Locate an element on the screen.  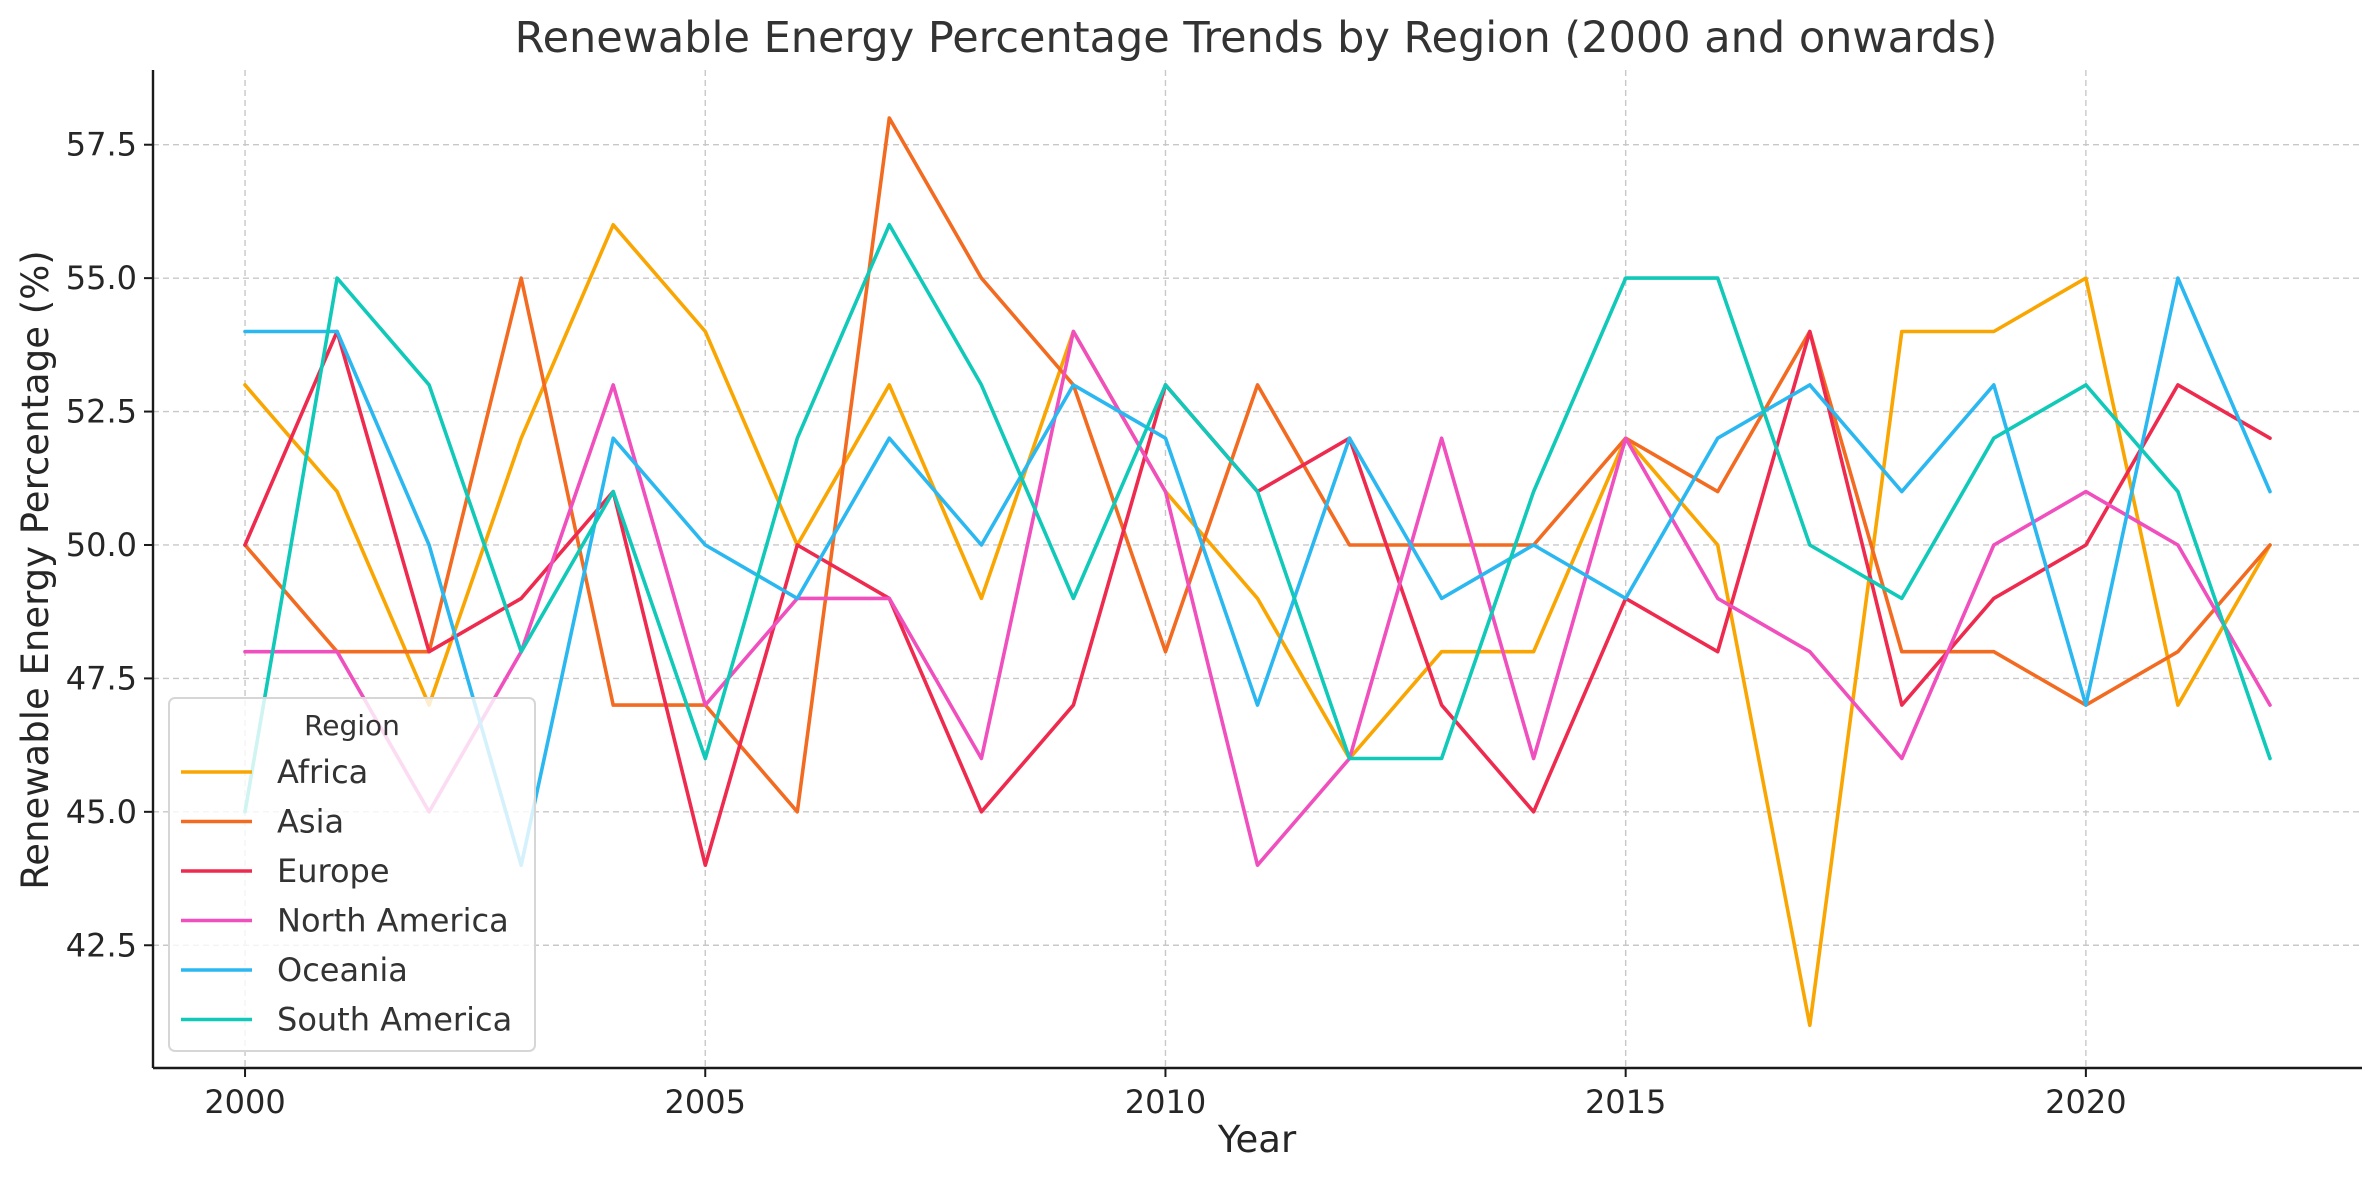
y-tick-label: 57.5 is located at coordinates (101, 145).